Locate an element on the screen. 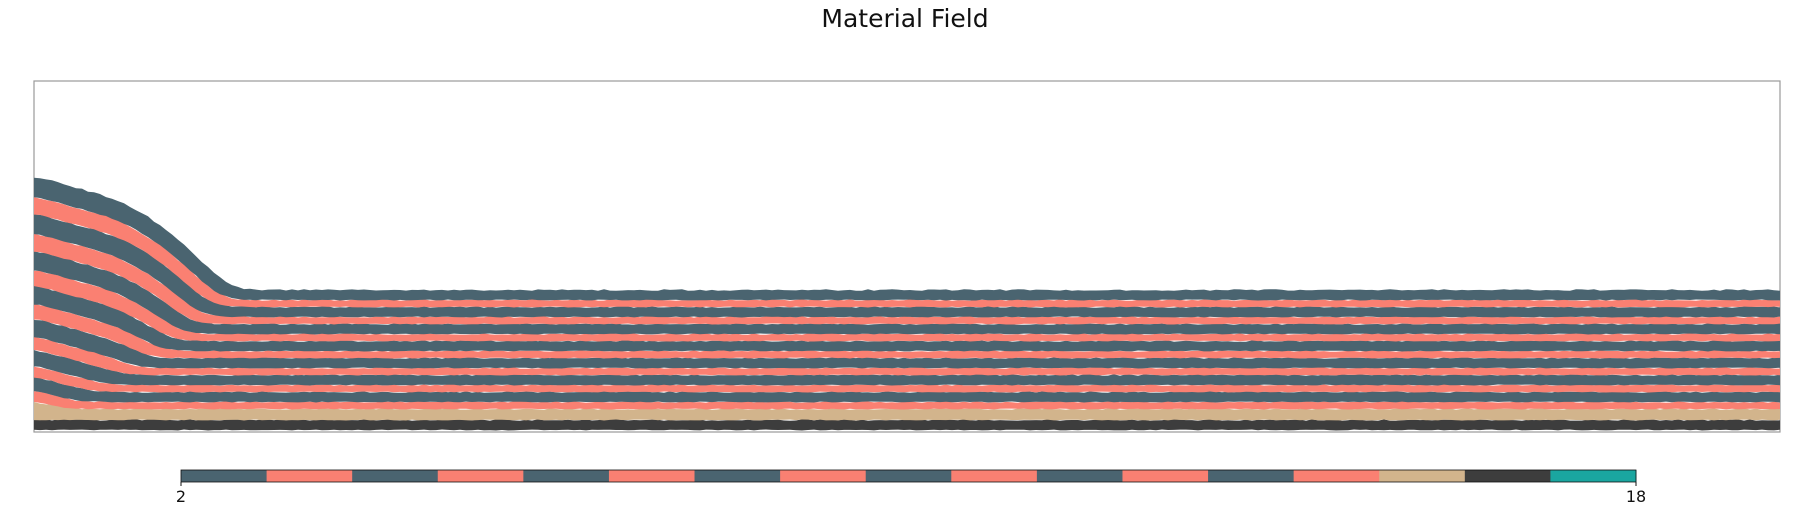  chart-title: Material Field is located at coordinates (905, 18).